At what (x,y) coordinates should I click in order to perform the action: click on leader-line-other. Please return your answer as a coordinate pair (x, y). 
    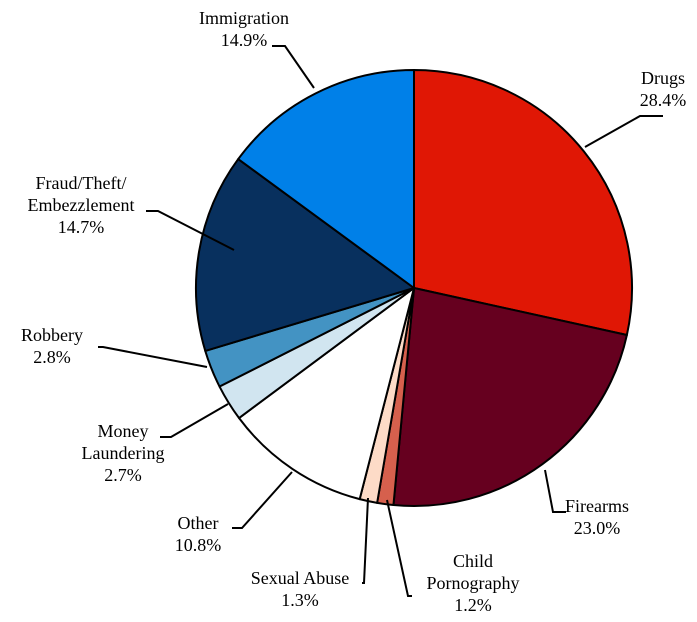
    Looking at the image, I should click on (262, 500).